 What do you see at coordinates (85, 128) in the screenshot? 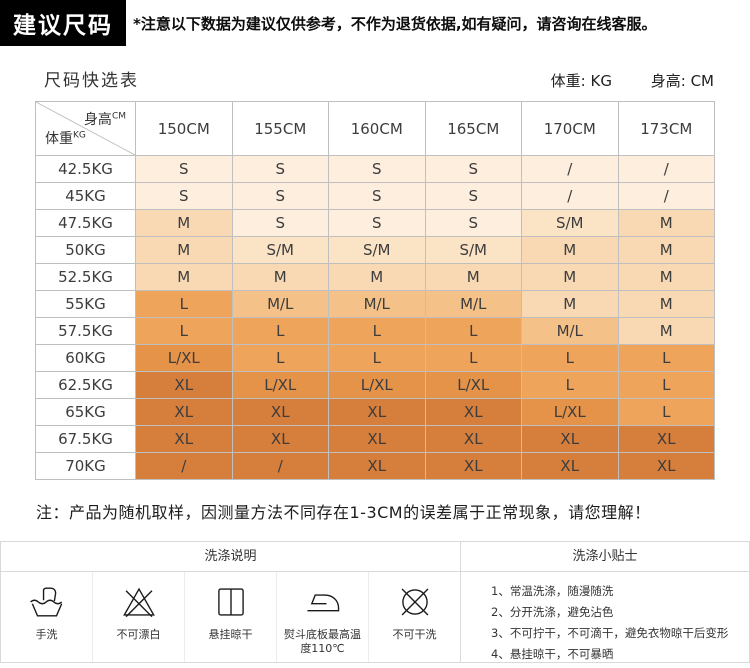
I see `diagonal-line` at bounding box center [85, 128].